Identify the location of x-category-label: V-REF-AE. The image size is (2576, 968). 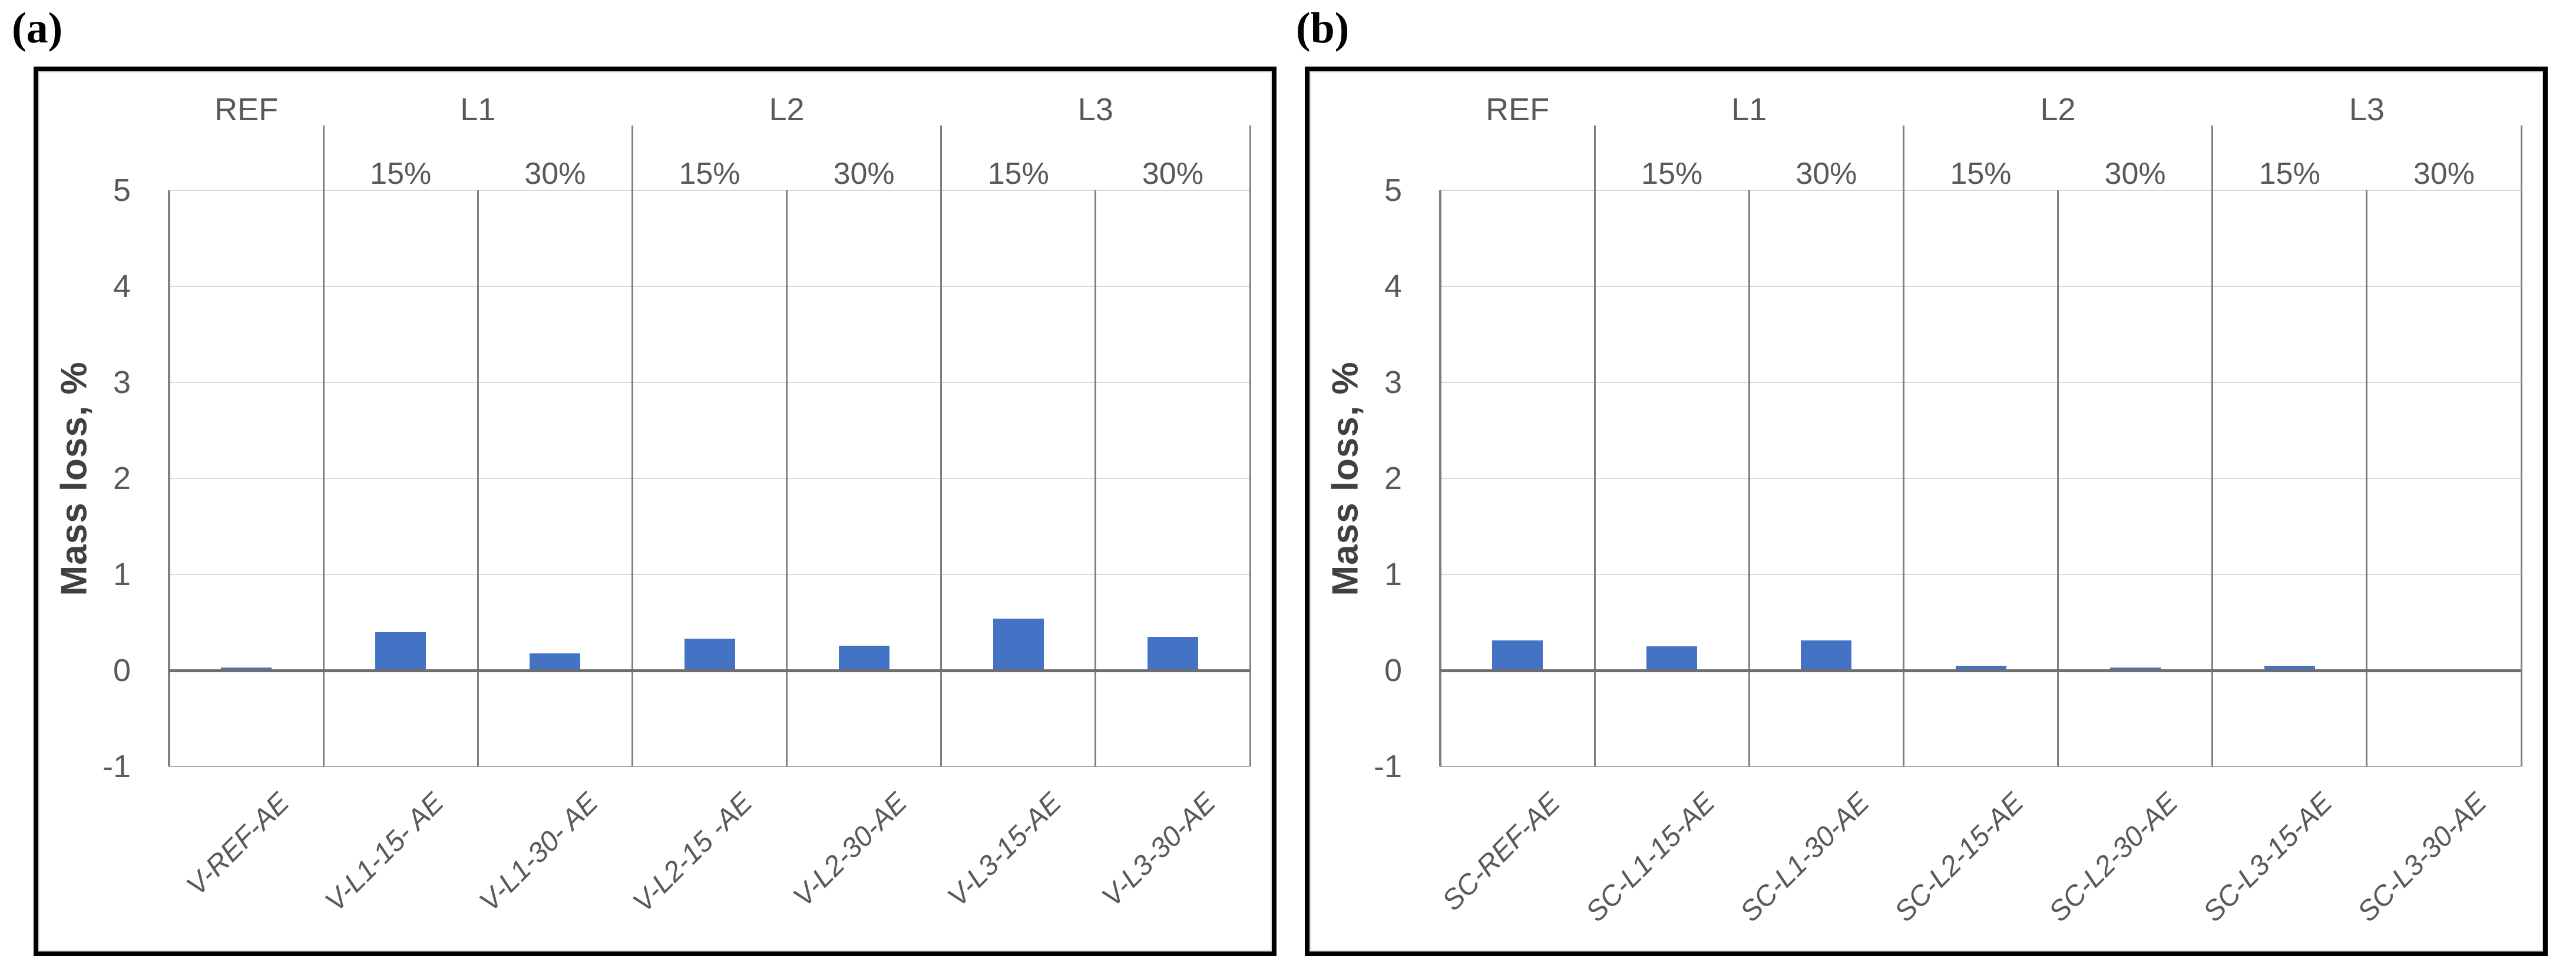
(238, 845).